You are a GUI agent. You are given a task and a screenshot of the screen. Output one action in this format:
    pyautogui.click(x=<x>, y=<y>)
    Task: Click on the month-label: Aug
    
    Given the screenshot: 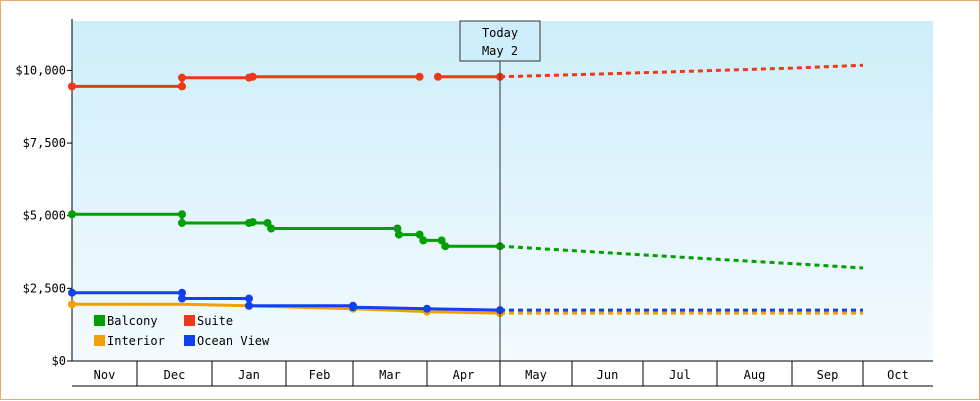 What is the action you would take?
    pyautogui.click(x=755, y=375)
    